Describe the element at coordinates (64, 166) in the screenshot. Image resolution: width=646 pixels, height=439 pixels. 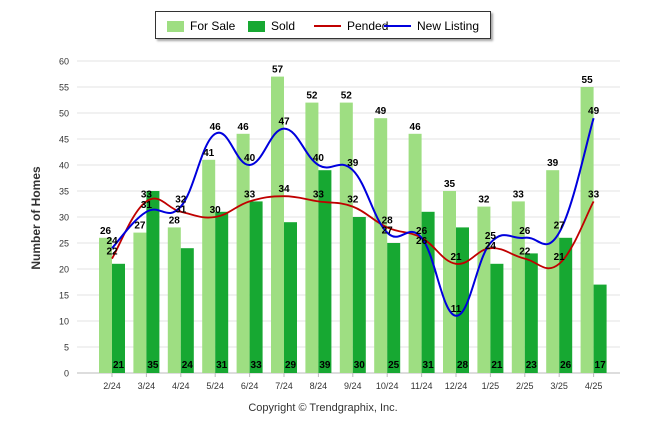
I see `y-tick-label-40: 40` at that location.